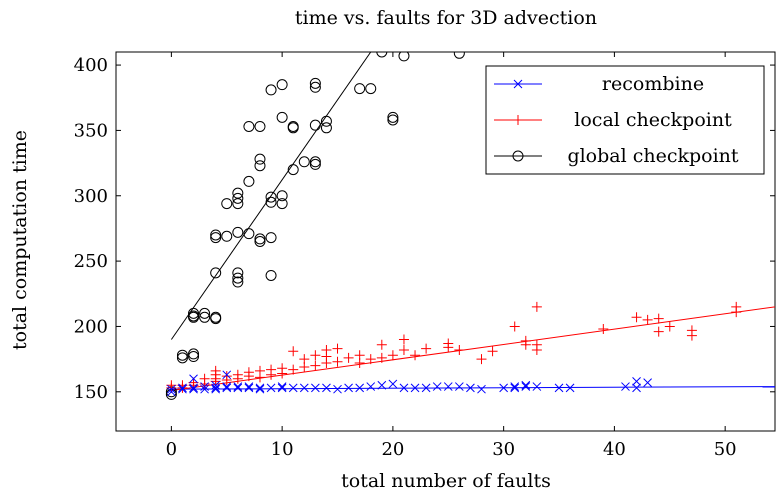 The height and width of the screenshot is (495, 777). I want to click on legend-marker-global-checkpoint, so click(518, 156).